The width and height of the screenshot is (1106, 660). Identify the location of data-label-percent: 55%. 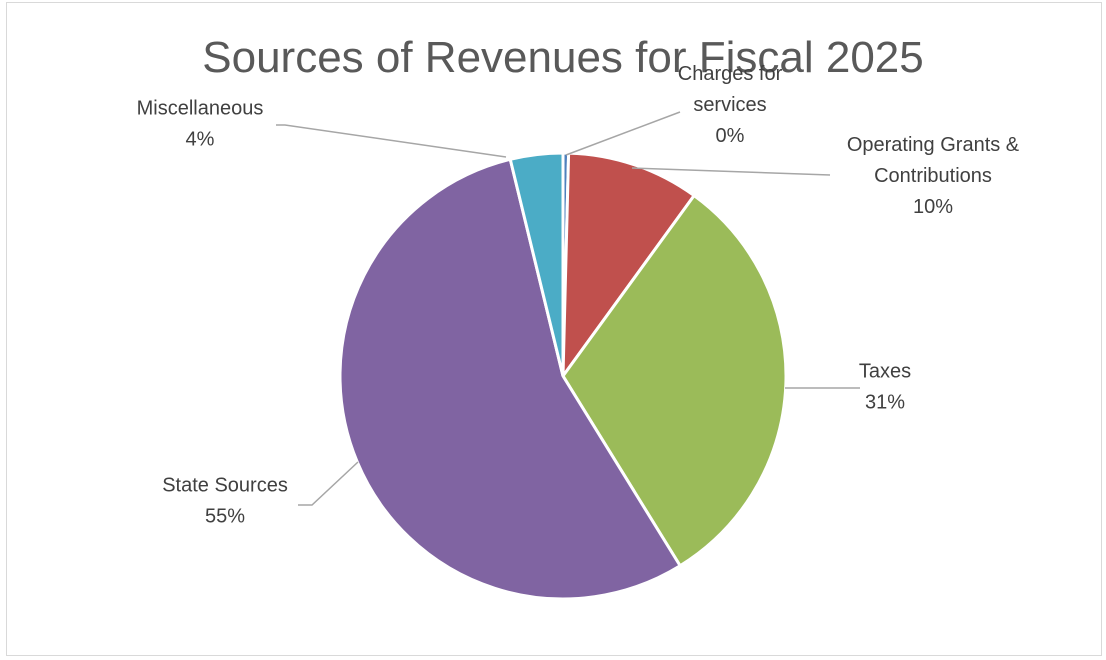
(225, 517).